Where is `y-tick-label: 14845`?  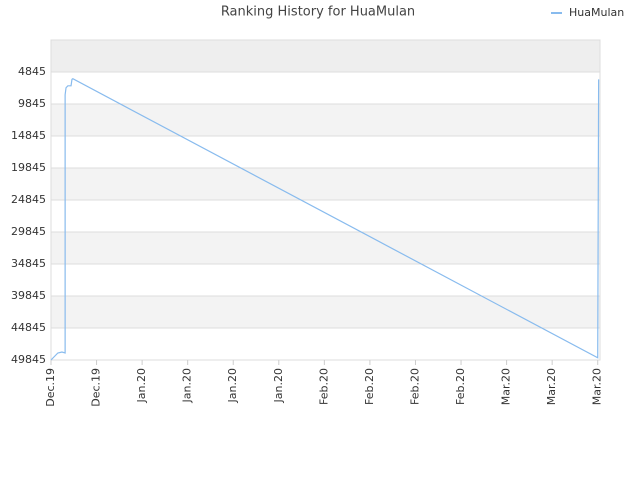
y-tick-label: 14845 is located at coordinates (28, 135).